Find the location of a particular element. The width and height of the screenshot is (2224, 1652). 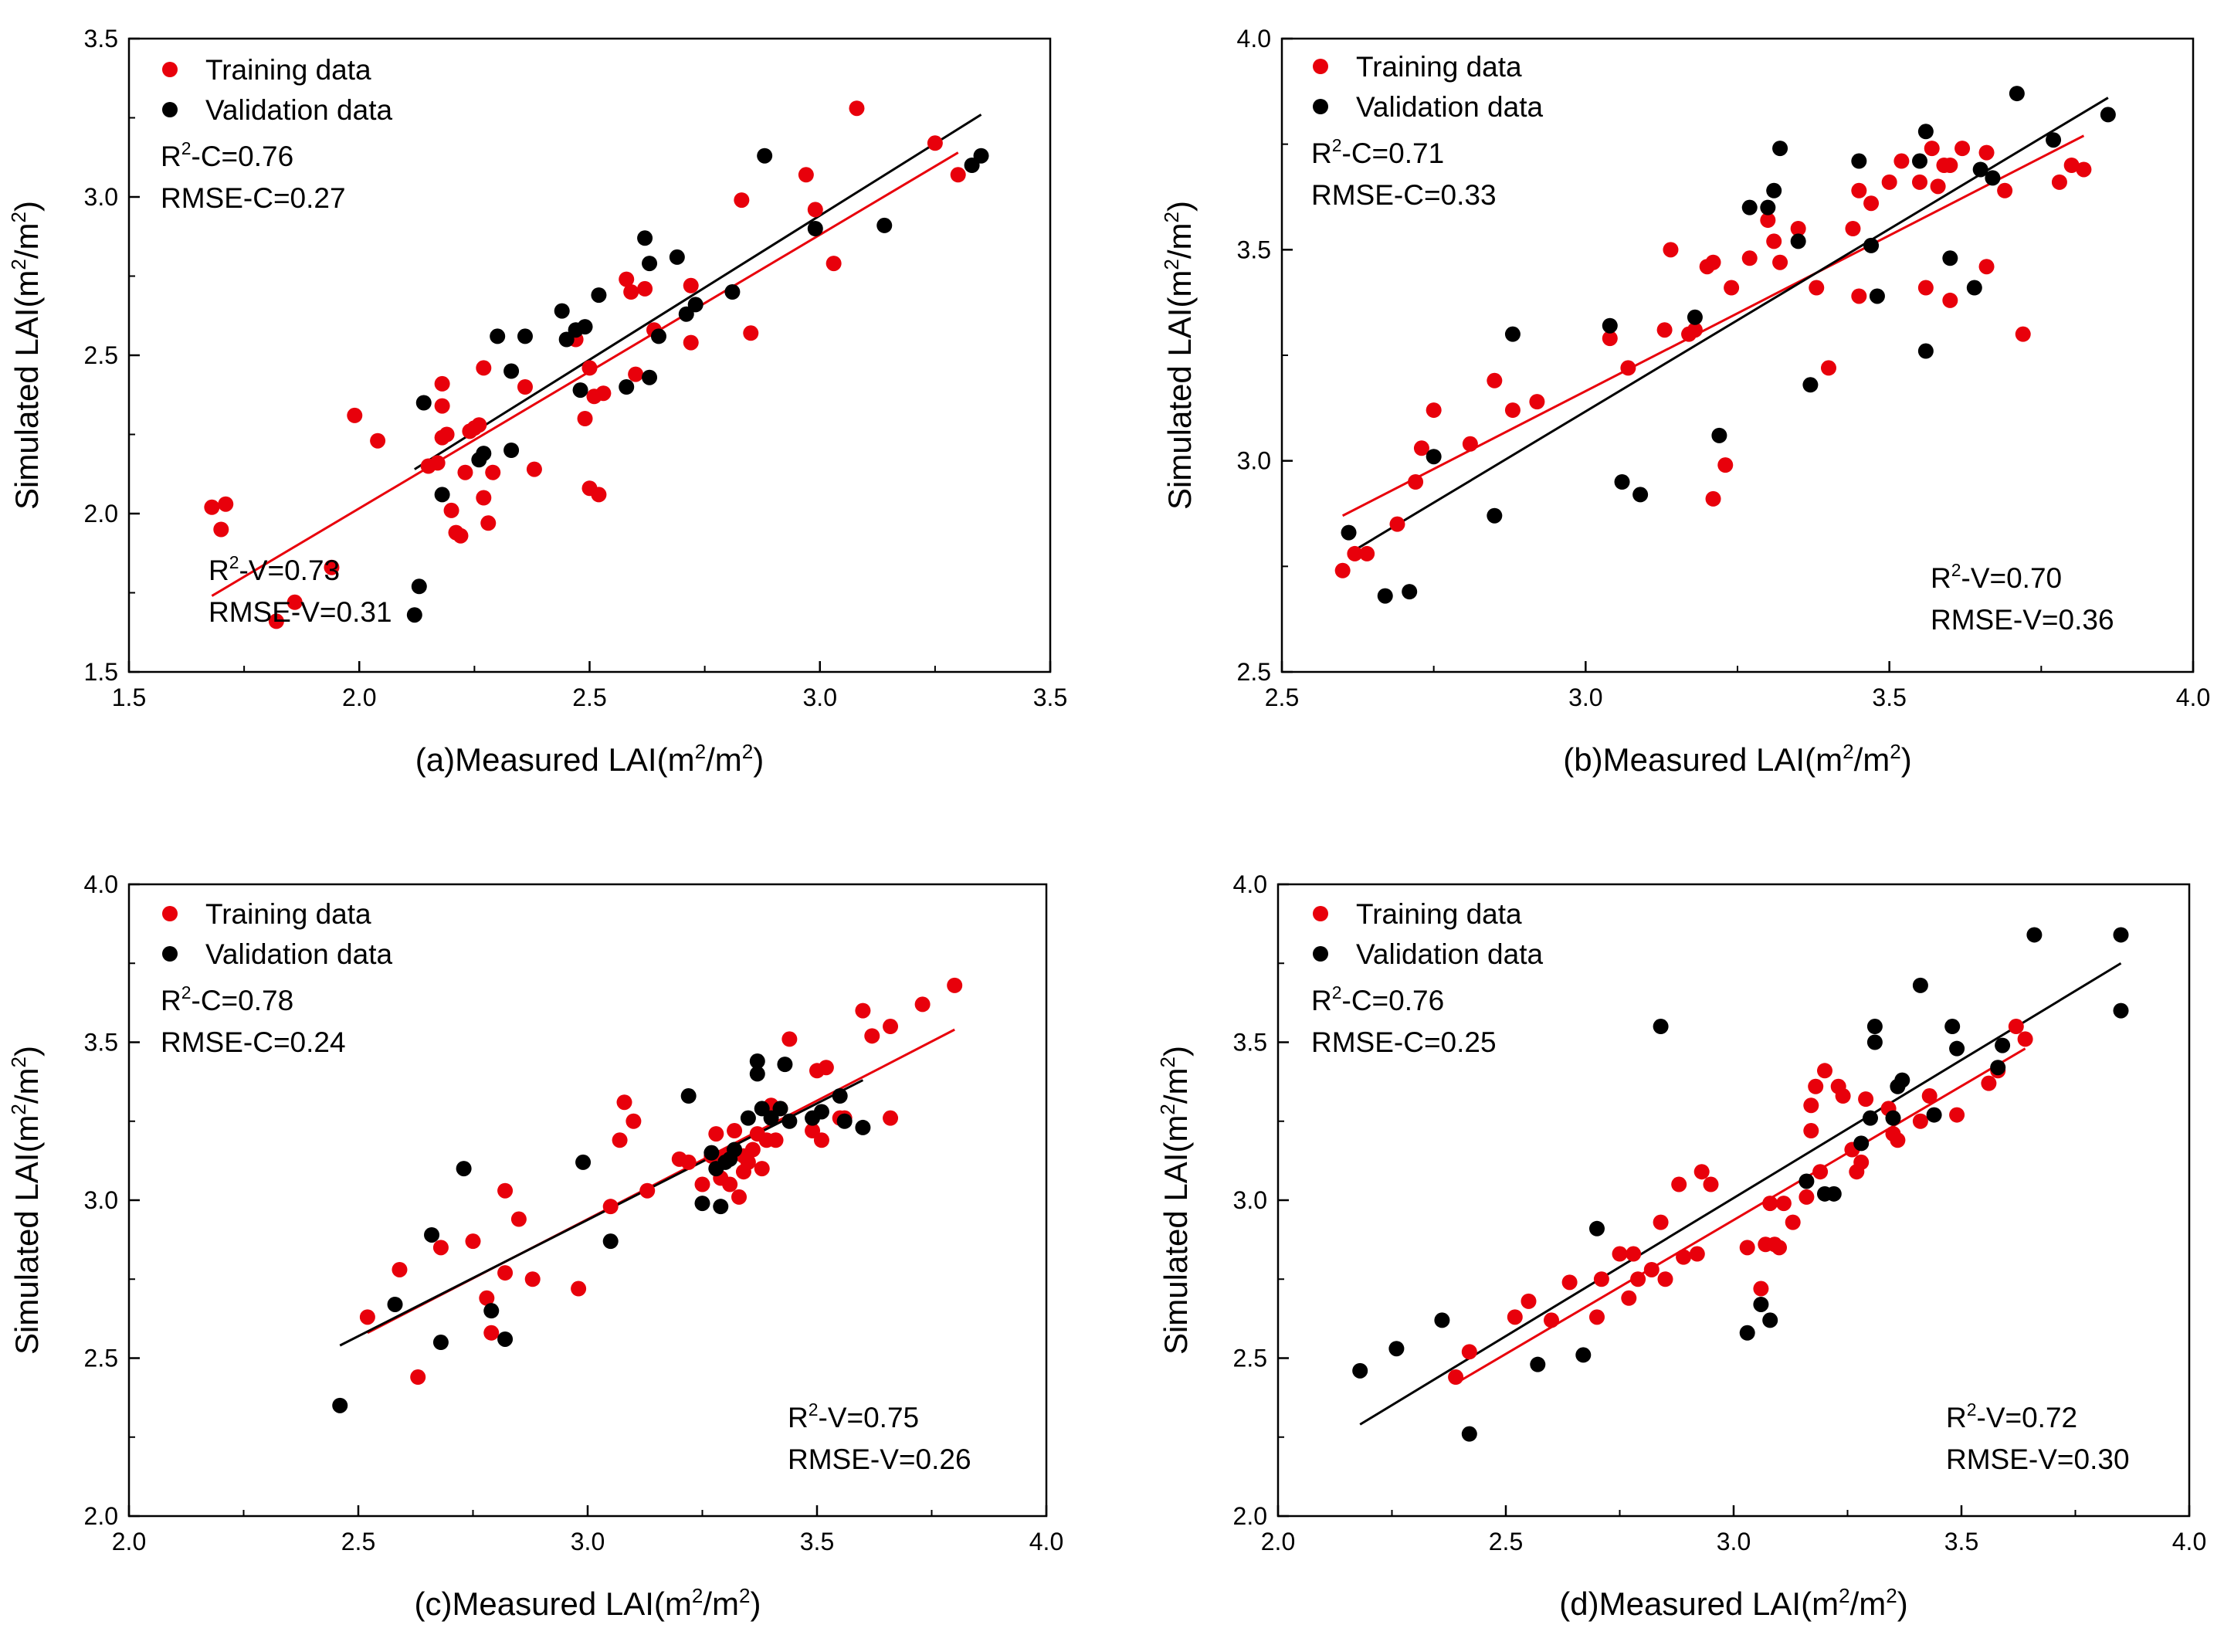

validation-fit-line is located at coordinates (698, 292).